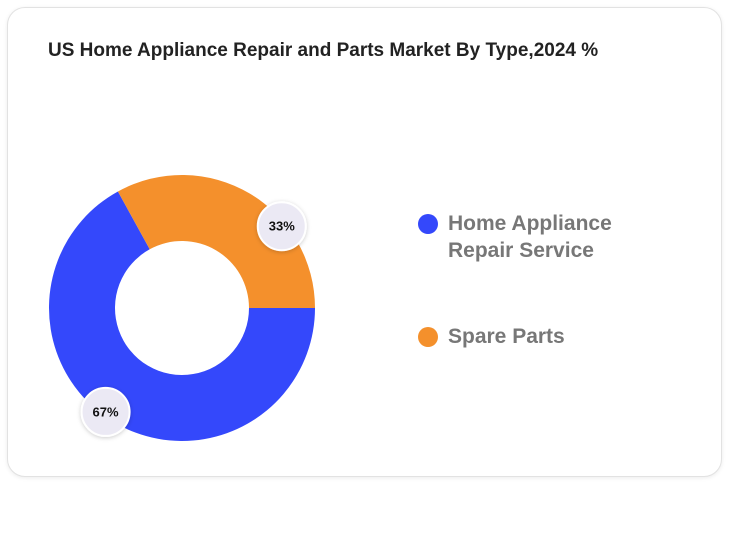  I want to click on value-label: 33%, so click(282, 226).